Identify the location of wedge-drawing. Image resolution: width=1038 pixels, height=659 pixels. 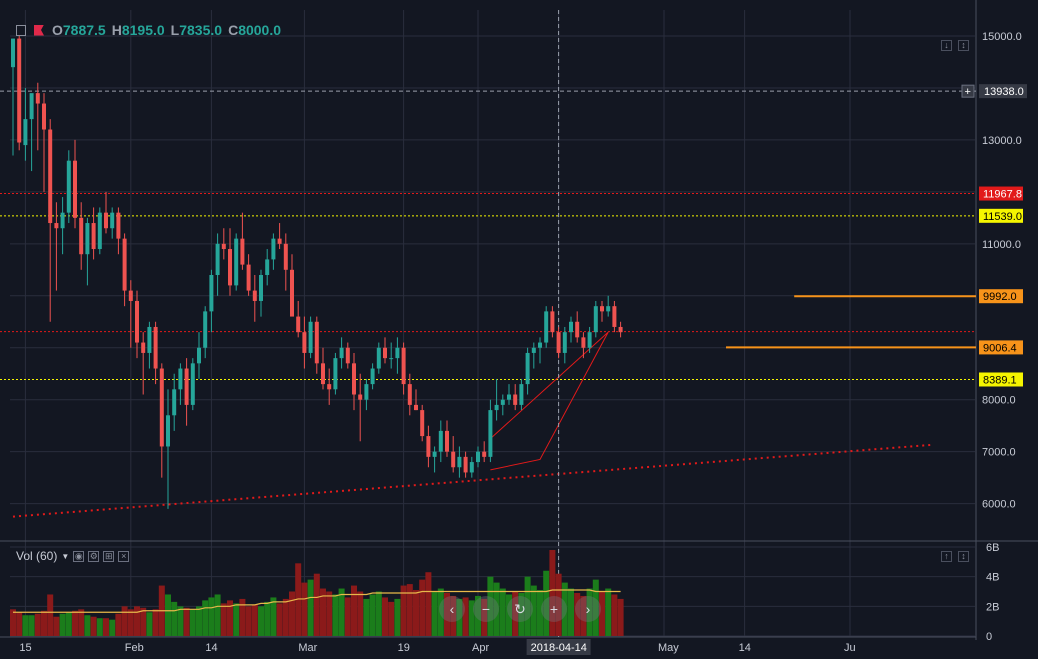
(549, 401).